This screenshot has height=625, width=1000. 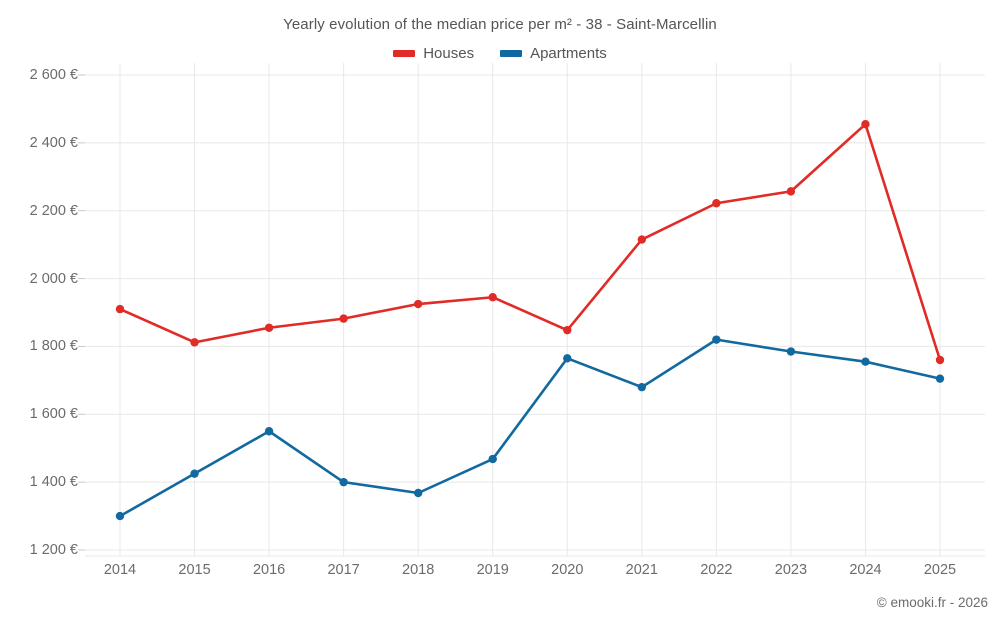 I want to click on y-axis-tick-label: 1 800 €, so click(x=53, y=346).